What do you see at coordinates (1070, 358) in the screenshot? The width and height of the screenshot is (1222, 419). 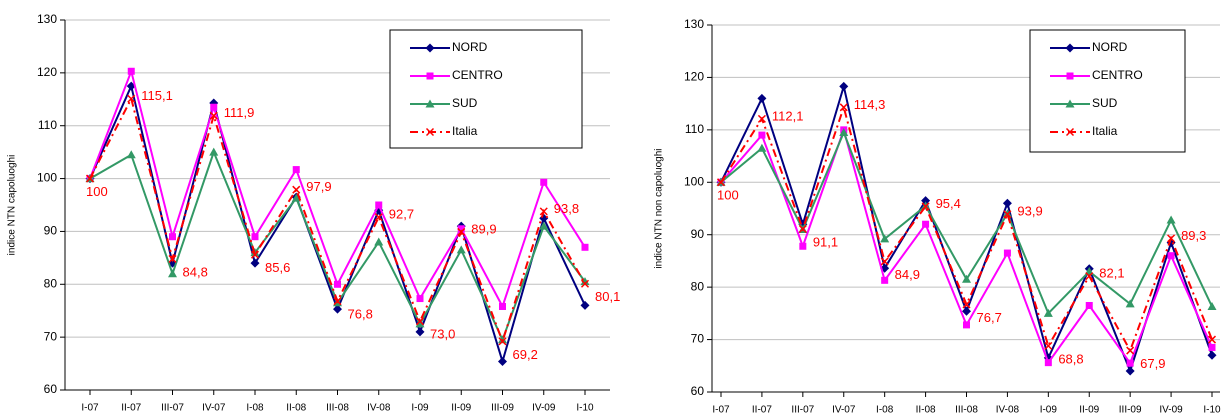 I see `value-label: 68,8` at bounding box center [1070, 358].